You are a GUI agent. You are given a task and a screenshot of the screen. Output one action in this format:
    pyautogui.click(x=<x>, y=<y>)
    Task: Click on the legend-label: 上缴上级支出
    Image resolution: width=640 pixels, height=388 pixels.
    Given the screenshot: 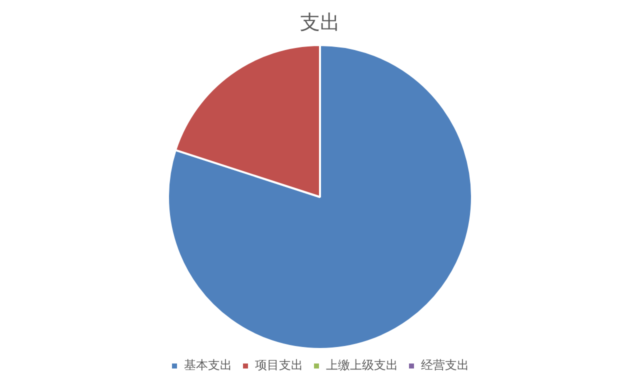 What is the action you would take?
    pyautogui.click(x=362, y=365)
    